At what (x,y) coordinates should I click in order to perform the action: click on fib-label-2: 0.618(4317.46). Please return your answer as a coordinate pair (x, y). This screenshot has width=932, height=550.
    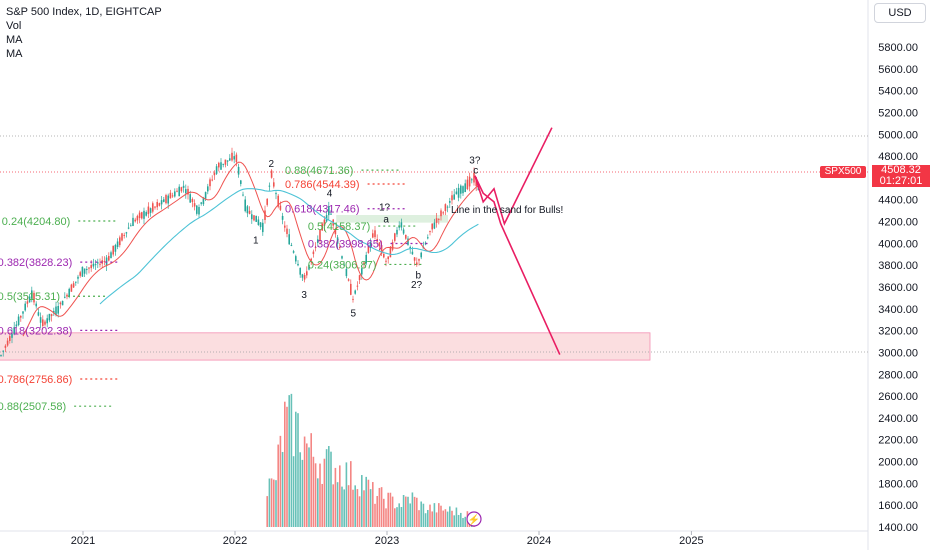
    Looking at the image, I should click on (322, 210).